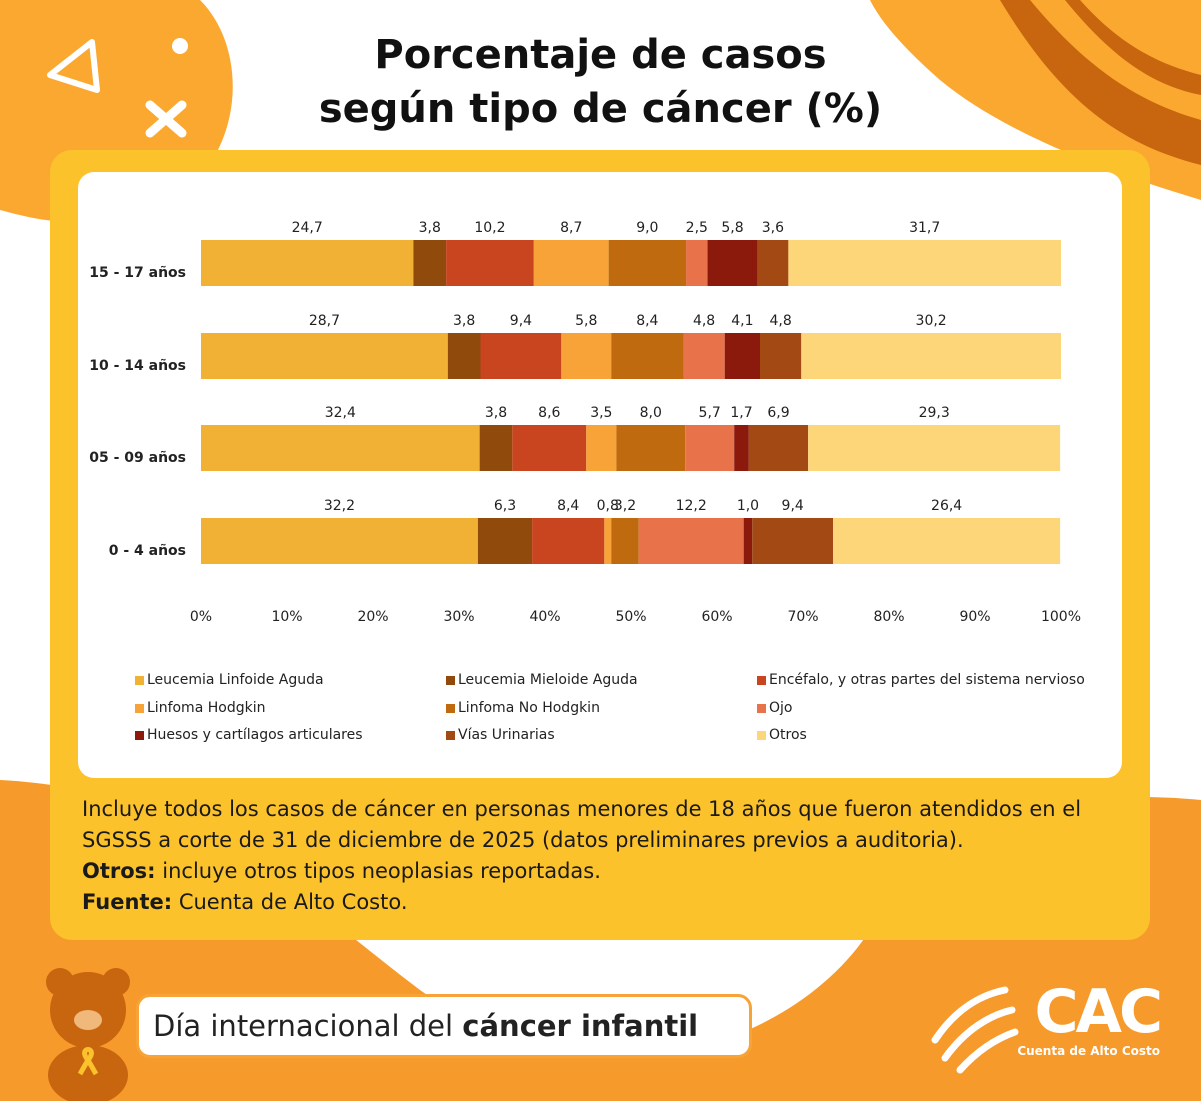 This screenshot has height=1101, width=1201. Describe the element at coordinates (716, 617) in the screenshot. I see `x-tick-label: 60%` at that location.